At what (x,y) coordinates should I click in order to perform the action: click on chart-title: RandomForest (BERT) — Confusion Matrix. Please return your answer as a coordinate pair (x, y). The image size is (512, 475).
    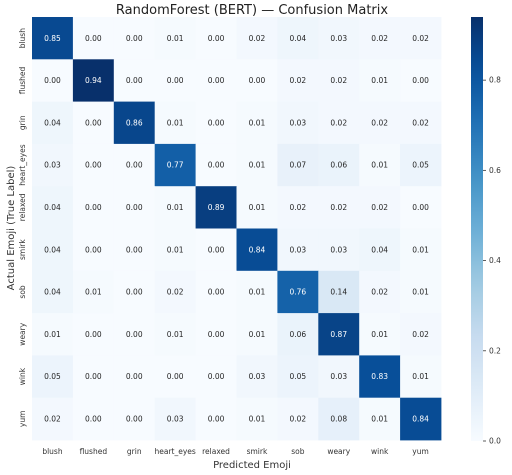
    Looking at the image, I should click on (252, 10).